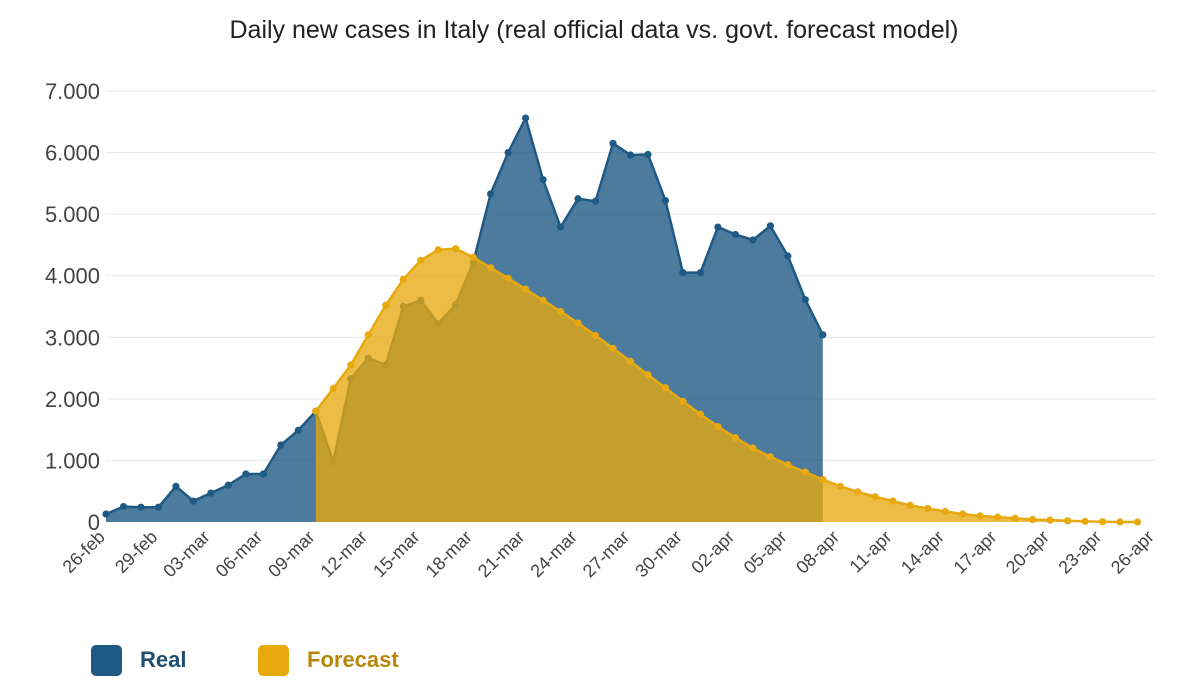 Image resolution: width=1189 pixels, height=696 pixels. I want to click on x-tick-label: 15-mar, so click(396, 554).